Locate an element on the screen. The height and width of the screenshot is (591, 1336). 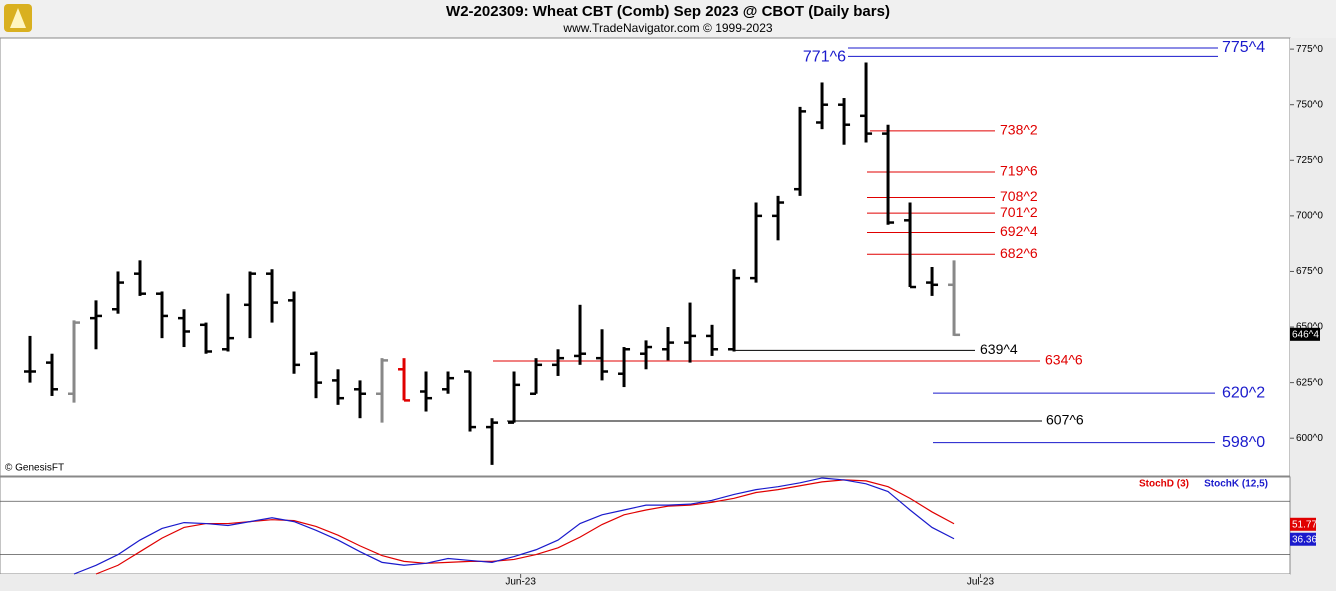
header-bg is located at coordinates (668, 19).